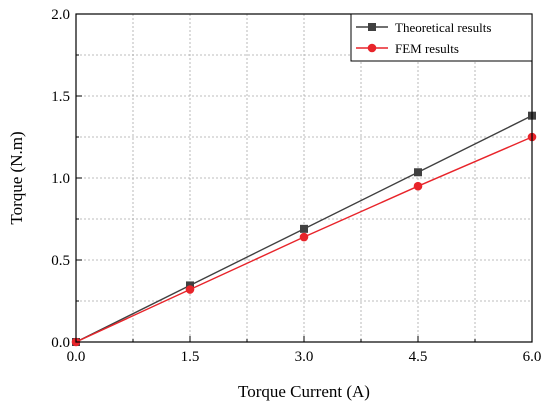  Describe the element at coordinates (372, 27) in the screenshot. I see `legend-marker-square` at that location.